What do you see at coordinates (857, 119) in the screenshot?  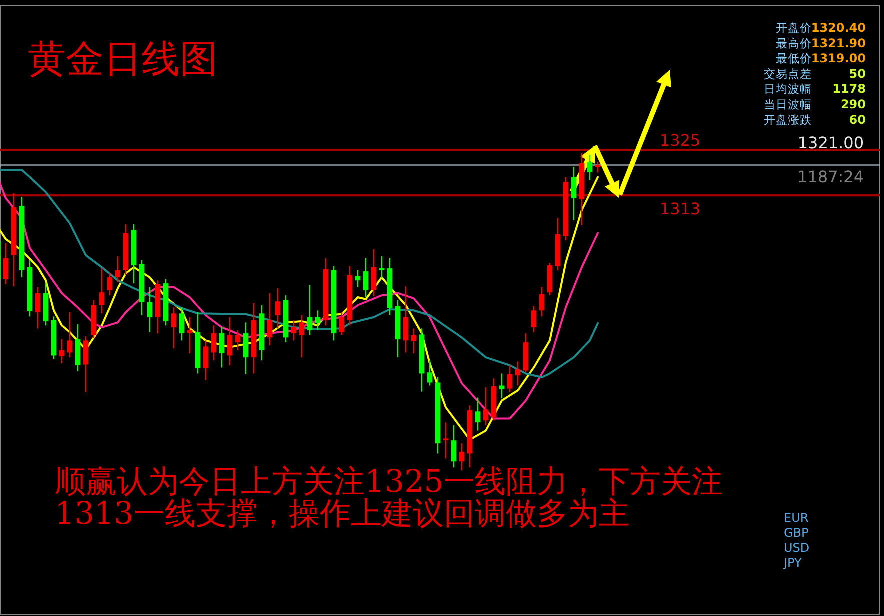 I see `text: 60` at bounding box center [857, 119].